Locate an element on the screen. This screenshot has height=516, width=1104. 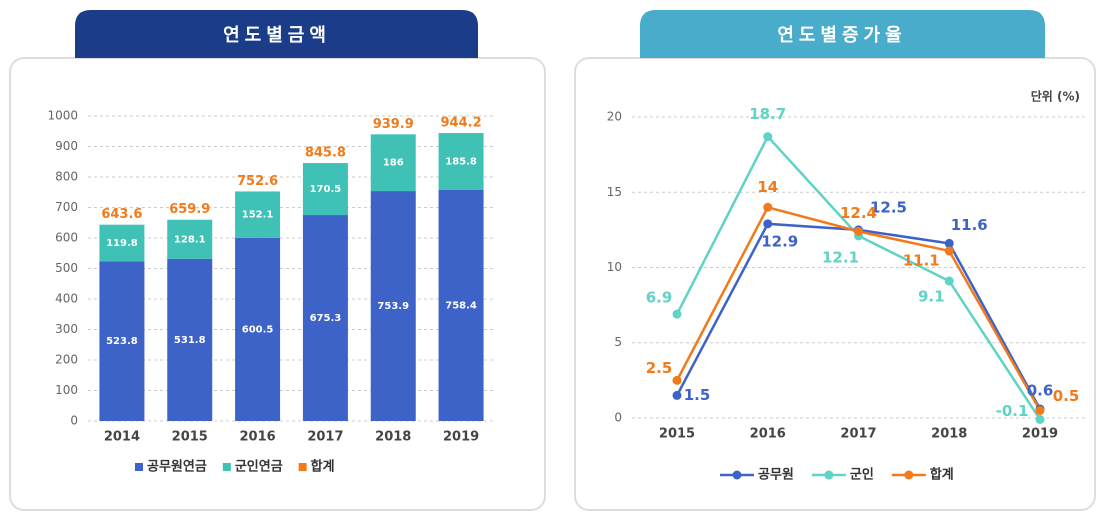
chart-title: 연도별금액 is located at coordinates (277, 35).